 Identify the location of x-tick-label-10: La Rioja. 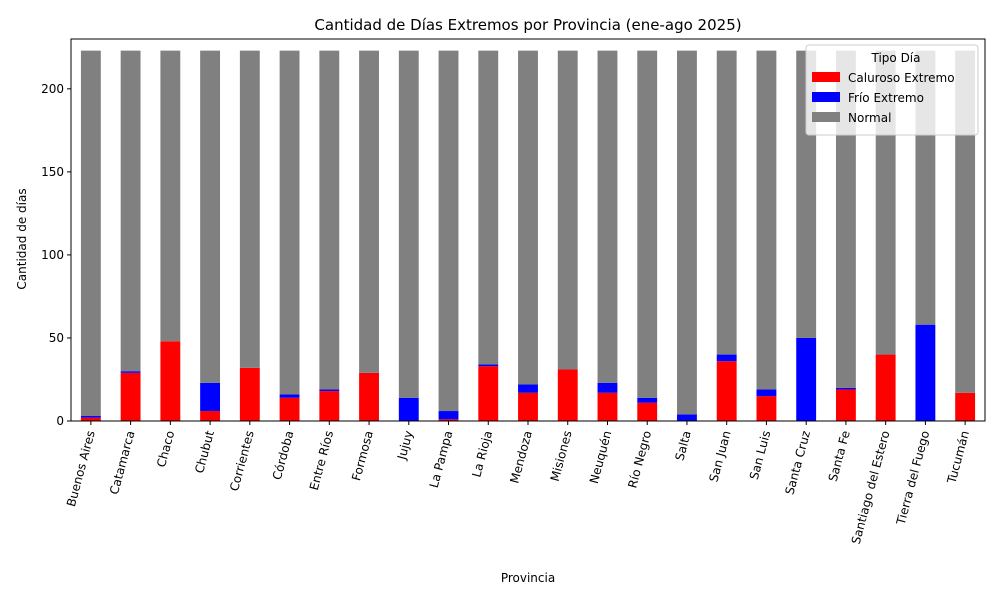
(482, 454).